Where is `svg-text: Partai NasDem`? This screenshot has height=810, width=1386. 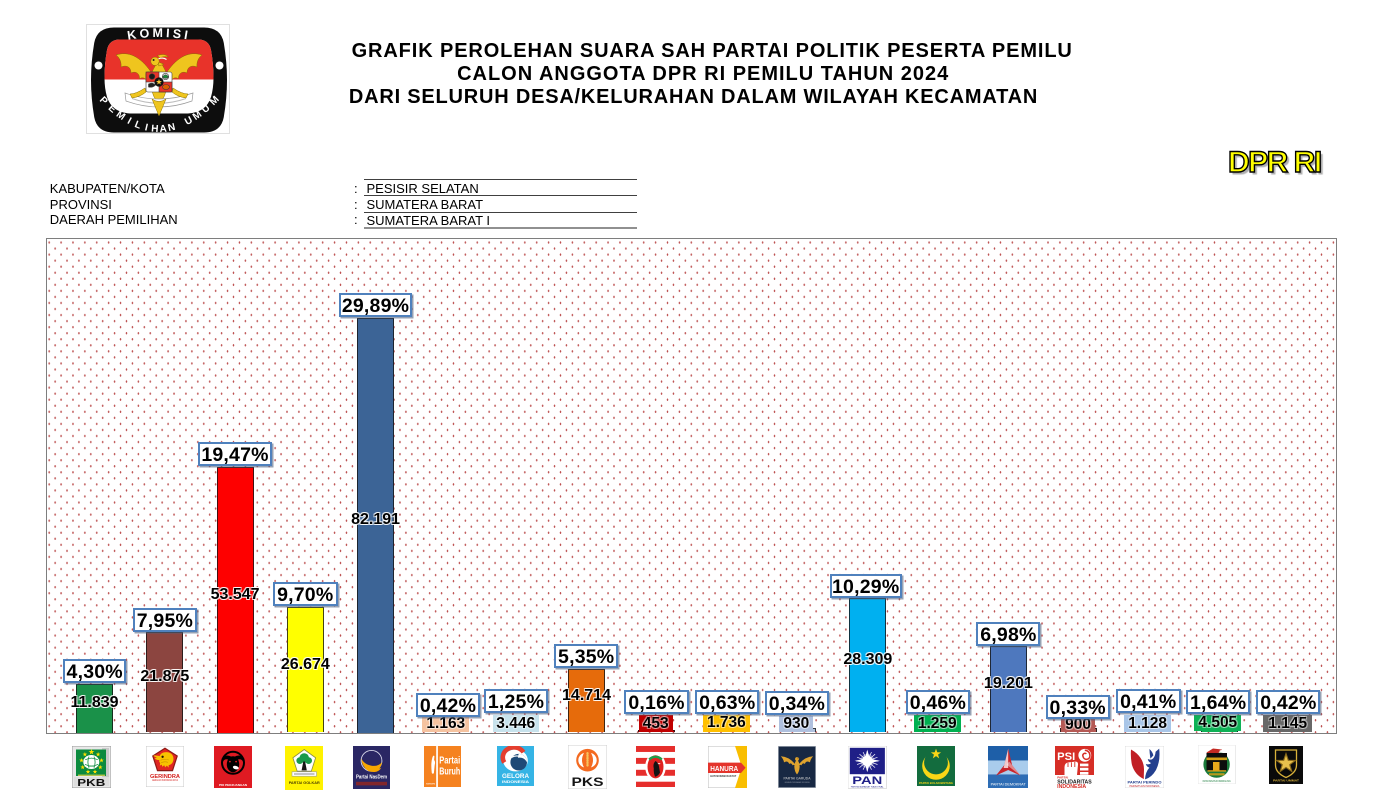
svg-text: Partai NasDem is located at coordinates (371, 777).